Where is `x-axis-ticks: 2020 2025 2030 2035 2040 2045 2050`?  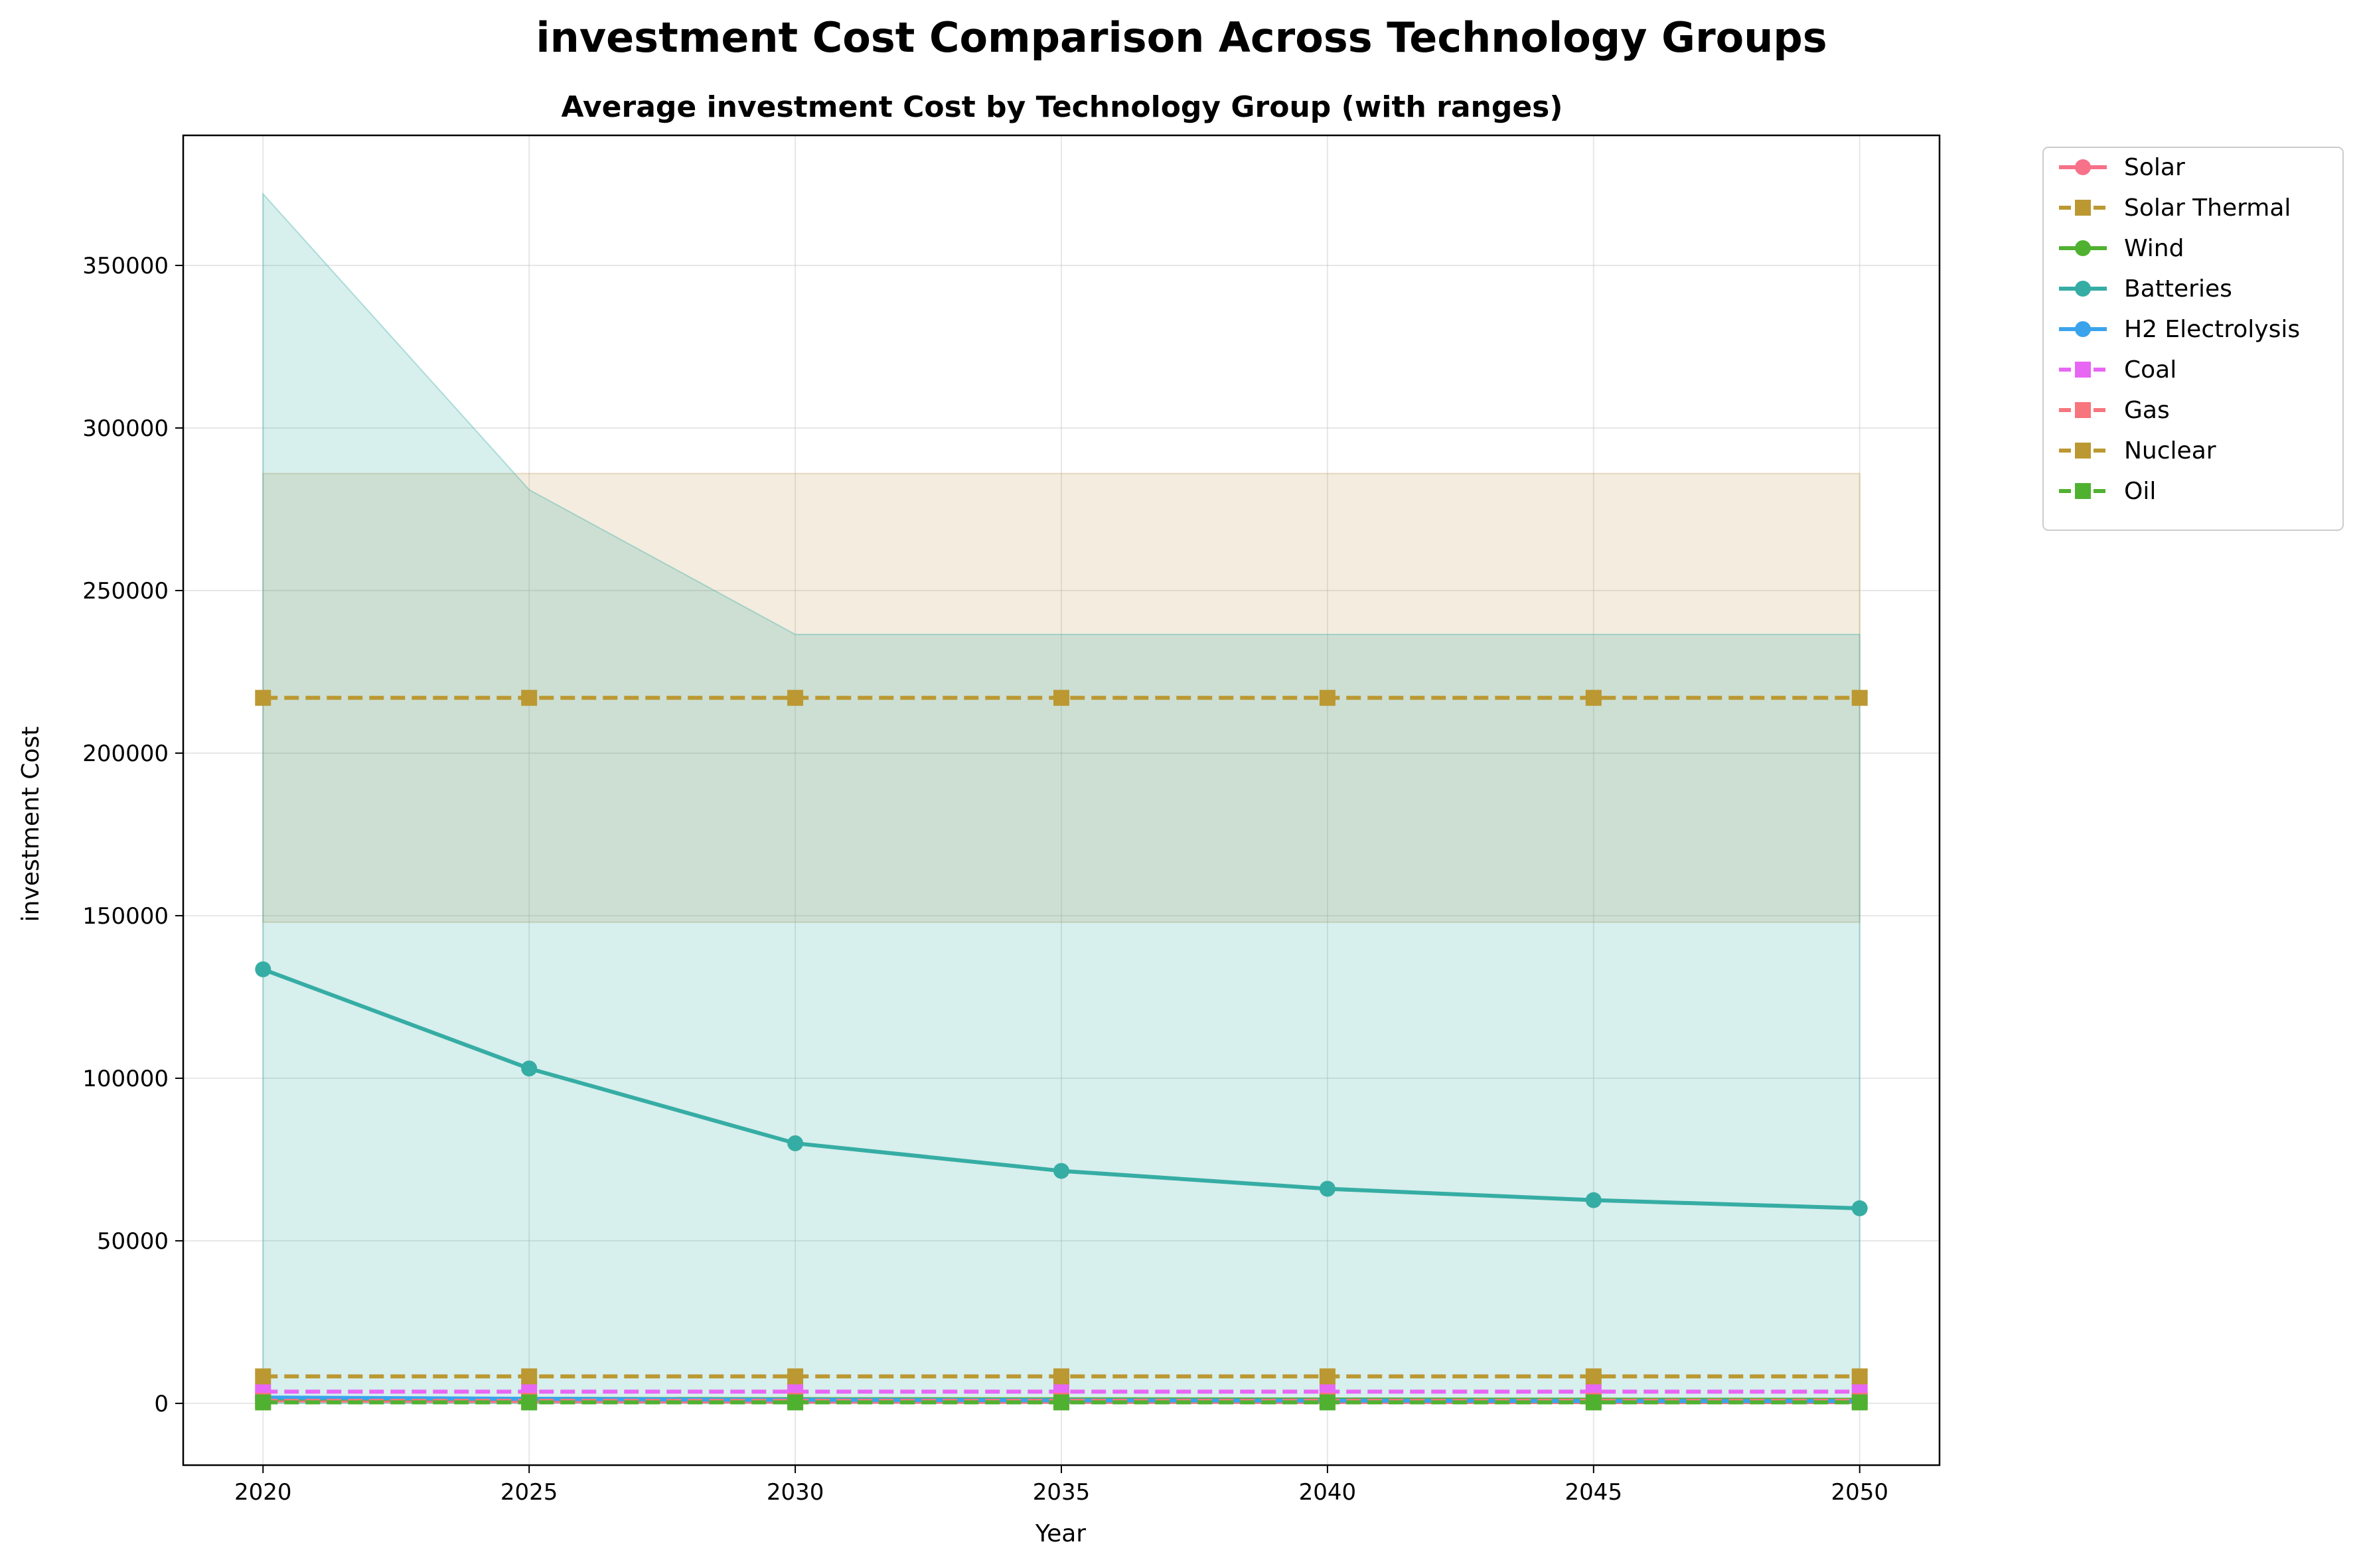
x-axis-ticks: 2020 2025 2030 2035 2040 2045 2050 is located at coordinates (1061, 1485).